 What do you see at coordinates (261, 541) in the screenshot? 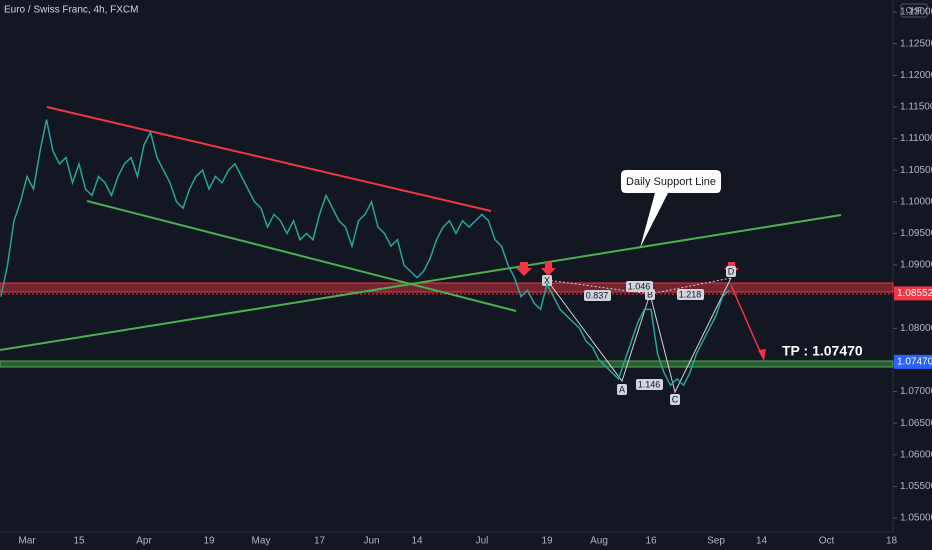
I see `x-tick-label: May` at bounding box center [261, 541].